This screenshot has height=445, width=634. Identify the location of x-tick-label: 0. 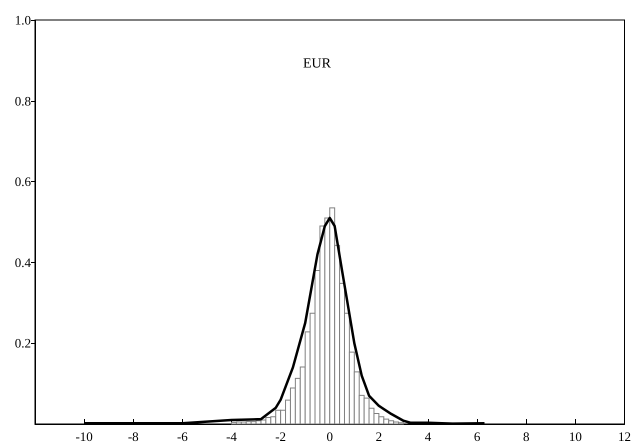
(329, 436).